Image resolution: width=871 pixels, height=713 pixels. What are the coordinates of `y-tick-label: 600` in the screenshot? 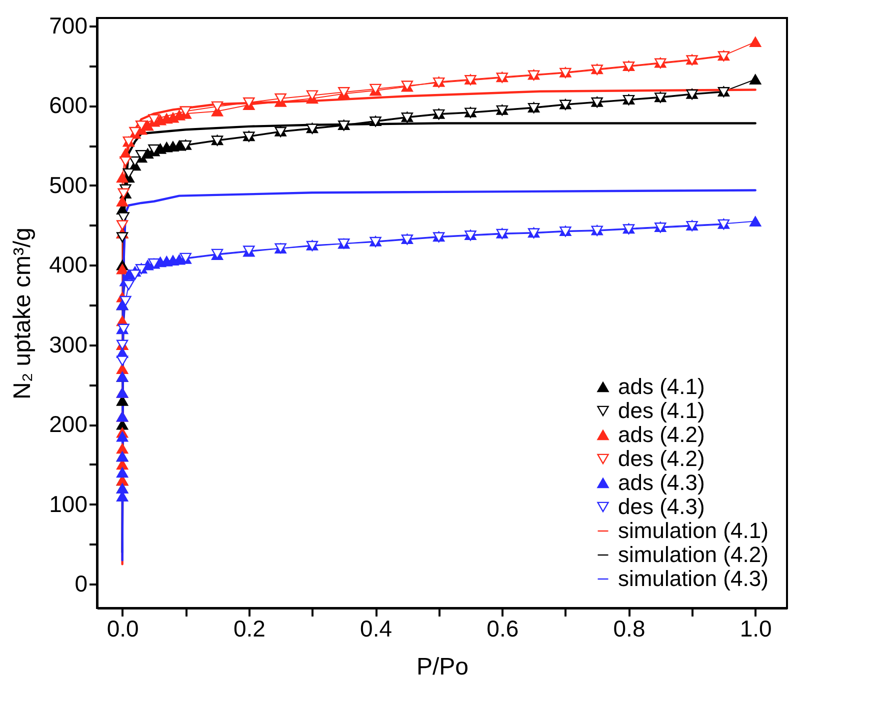 It's located at (68, 105).